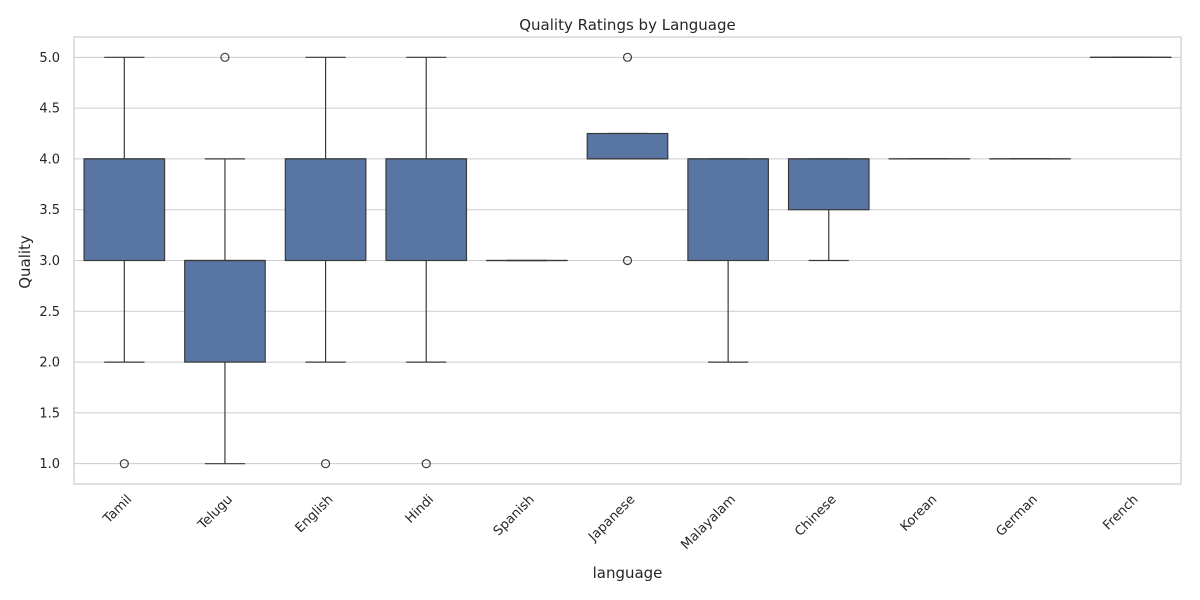 This screenshot has height=600, width=1200. I want to click on x-tick-label: English, so click(315, 514).